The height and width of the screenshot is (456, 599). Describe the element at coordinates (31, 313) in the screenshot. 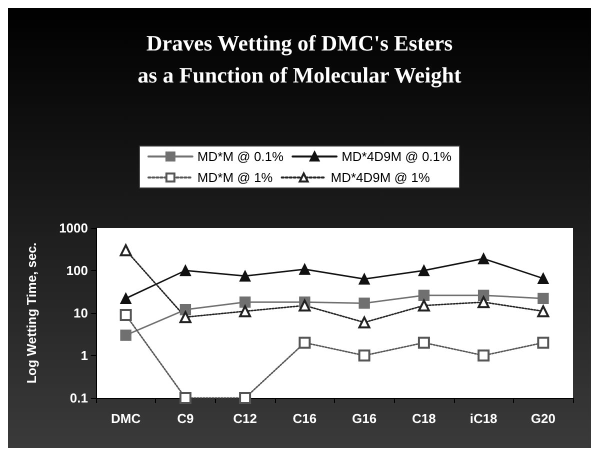

I see `y-axis-title: Log Wetting Time, sec.` at that location.